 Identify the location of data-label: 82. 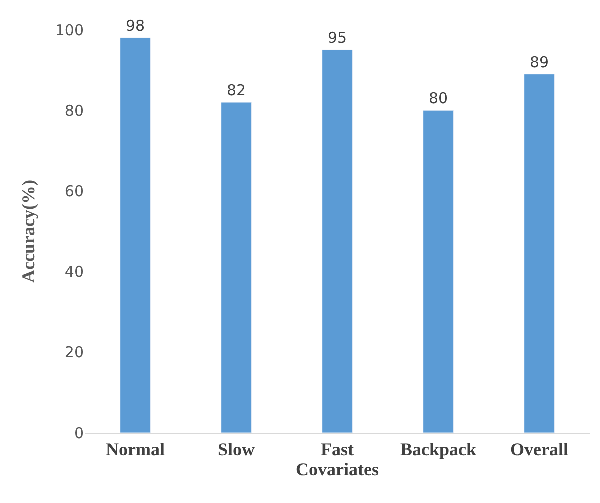
(236, 91).